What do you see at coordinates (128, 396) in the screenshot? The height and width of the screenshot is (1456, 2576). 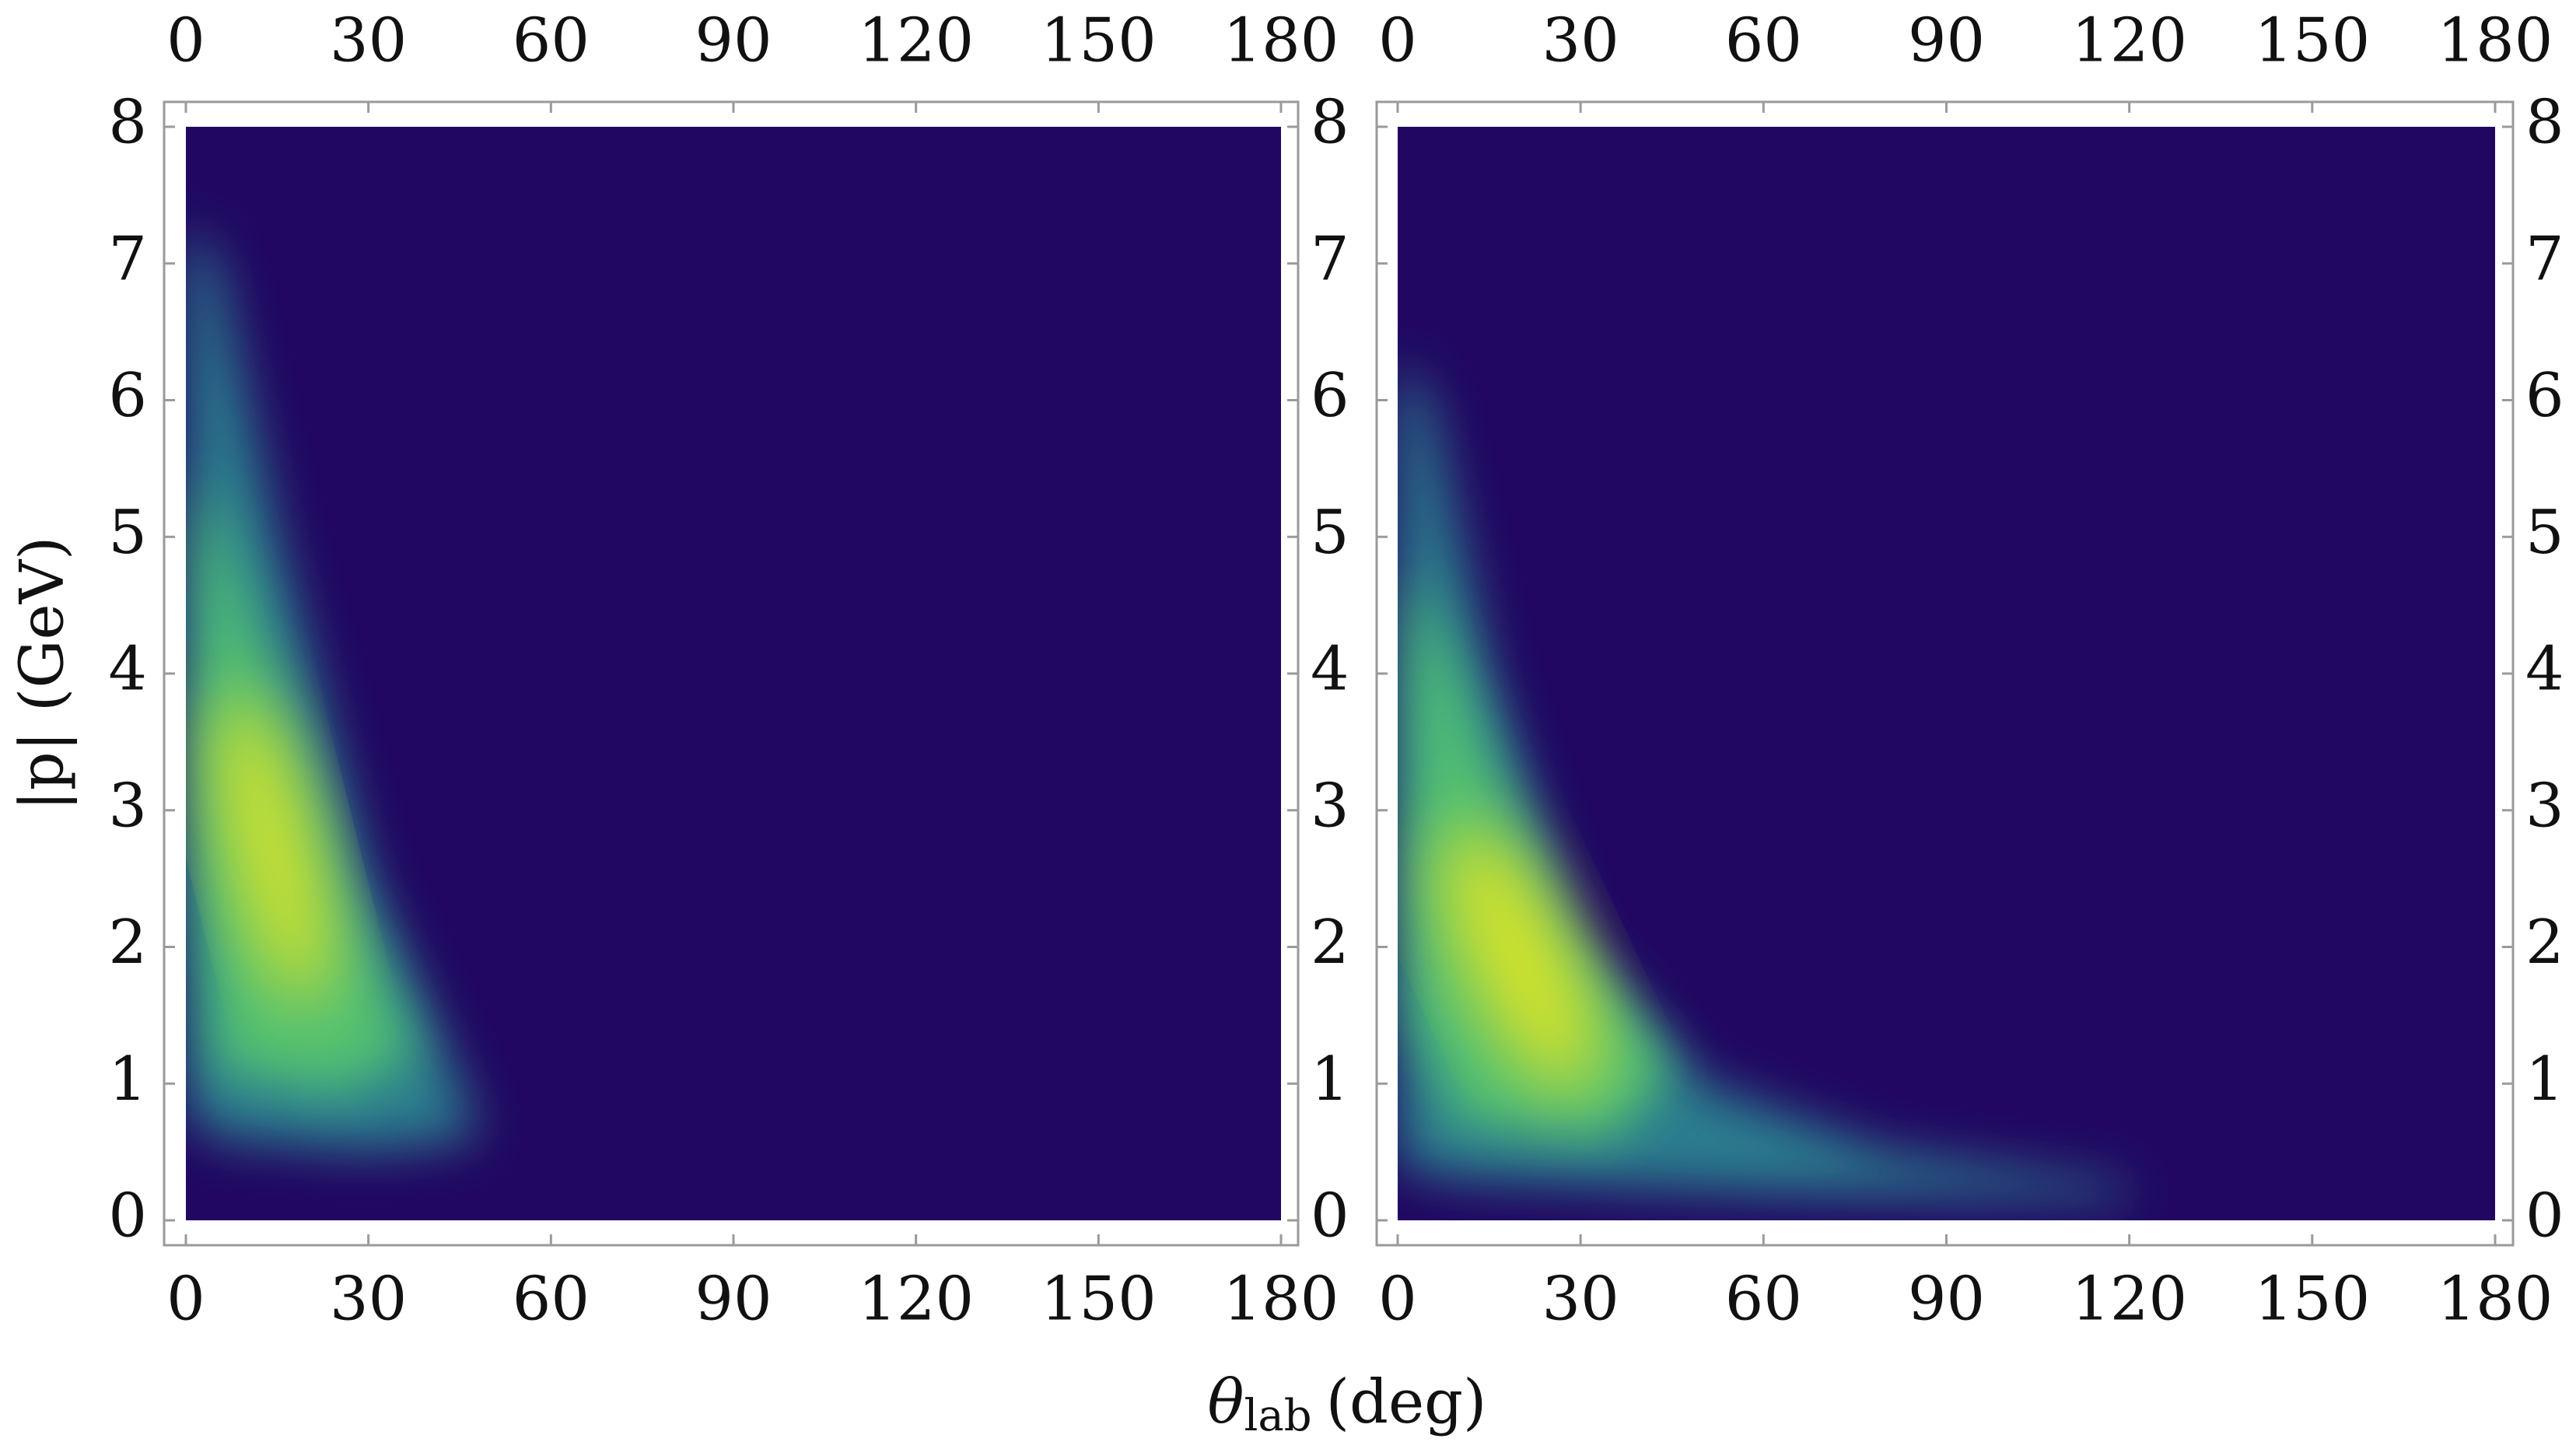 I see `y-tick-label: 6` at bounding box center [128, 396].